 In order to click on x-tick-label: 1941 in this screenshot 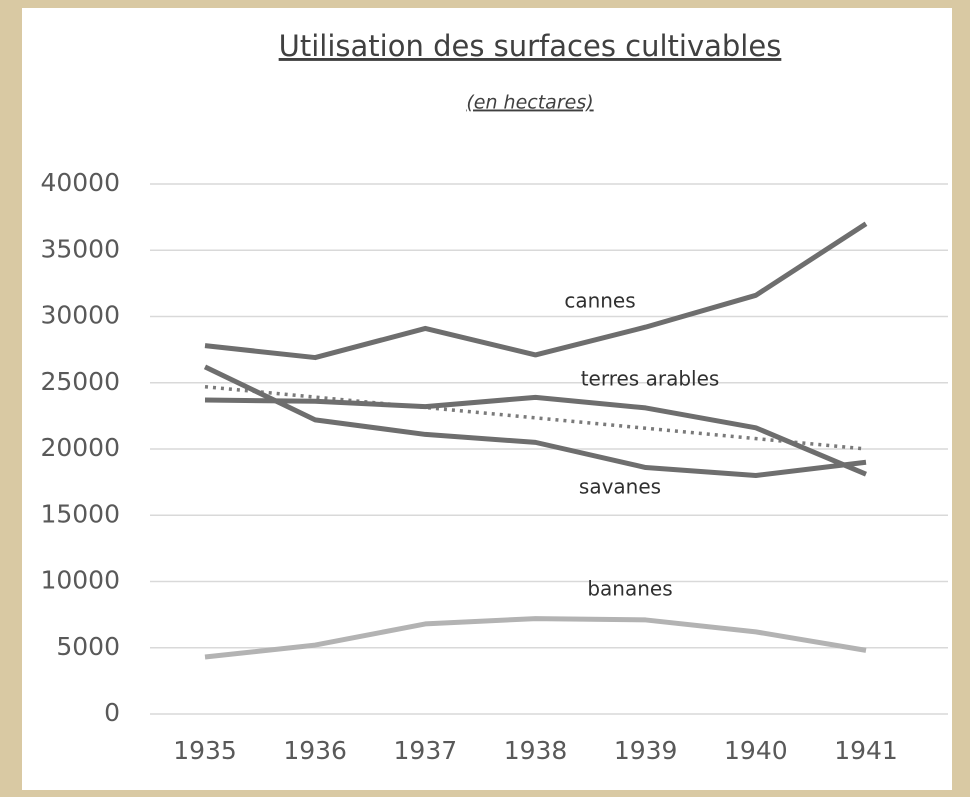, I will do `click(866, 750)`.